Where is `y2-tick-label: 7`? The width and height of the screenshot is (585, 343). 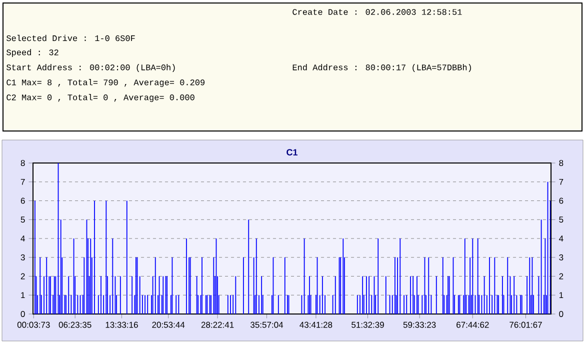
y2-tick-label: 7 is located at coordinates (561, 181).